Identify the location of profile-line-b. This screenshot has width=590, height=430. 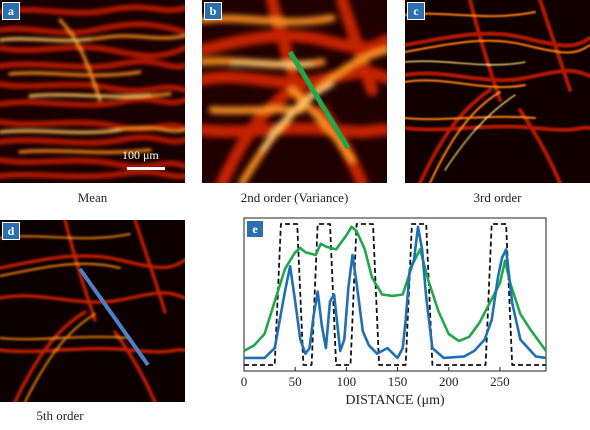
(319, 100).